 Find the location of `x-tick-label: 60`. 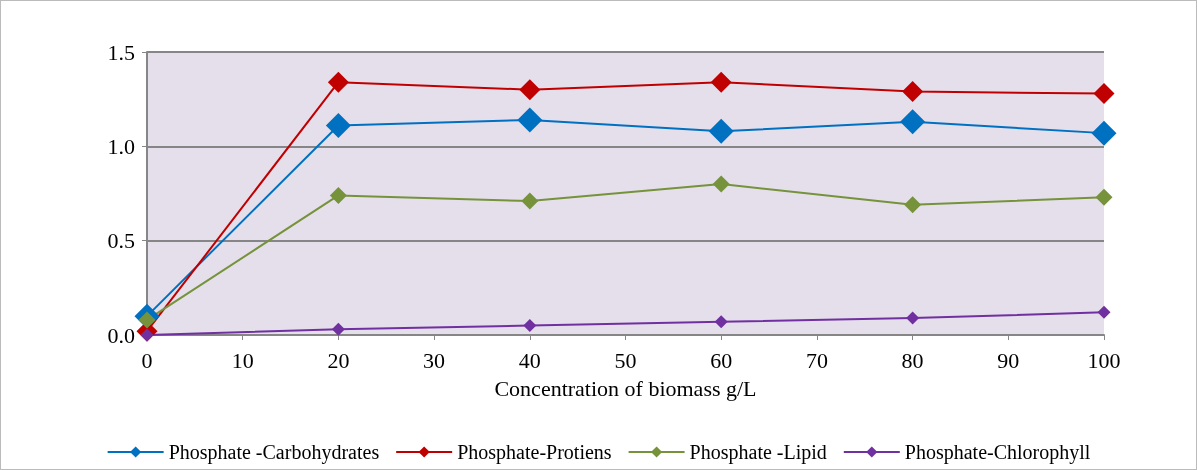

x-tick-label: 60 is located at coordinates (721, 360).